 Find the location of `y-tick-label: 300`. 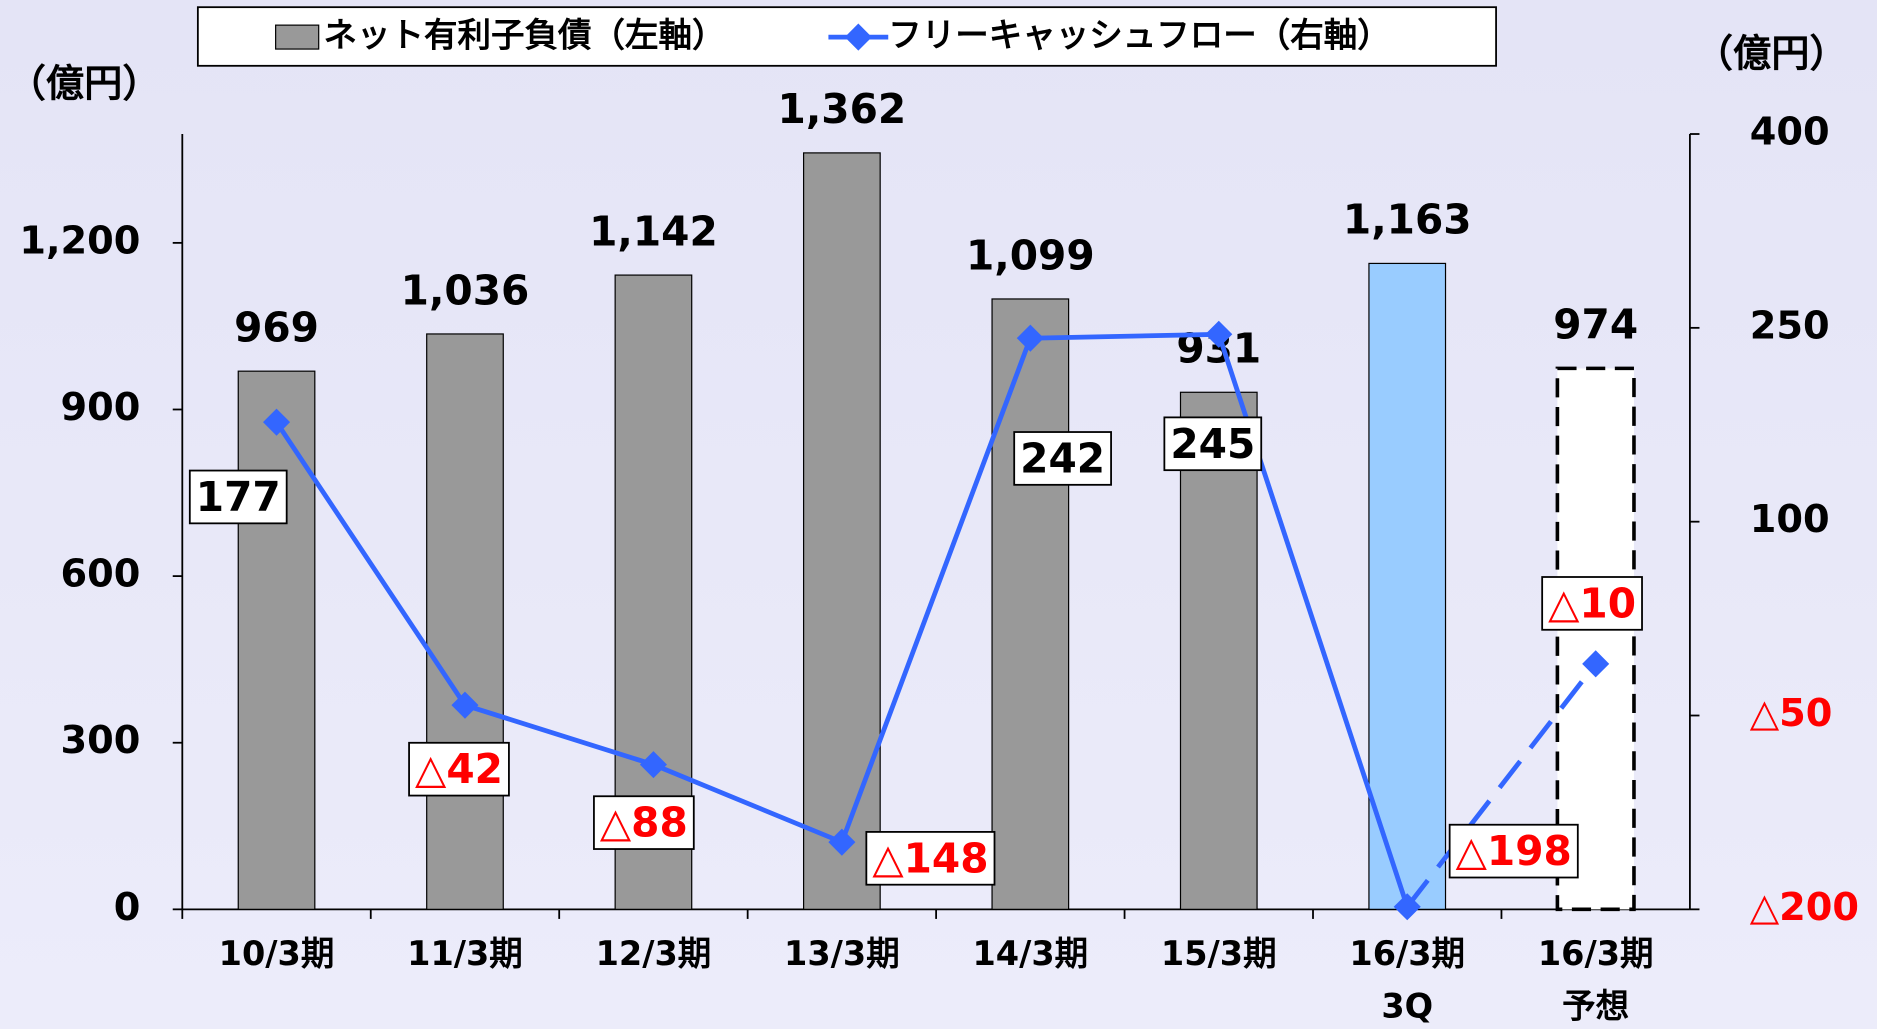

y-tick-label: 300 is located at coordinates (101, 740).